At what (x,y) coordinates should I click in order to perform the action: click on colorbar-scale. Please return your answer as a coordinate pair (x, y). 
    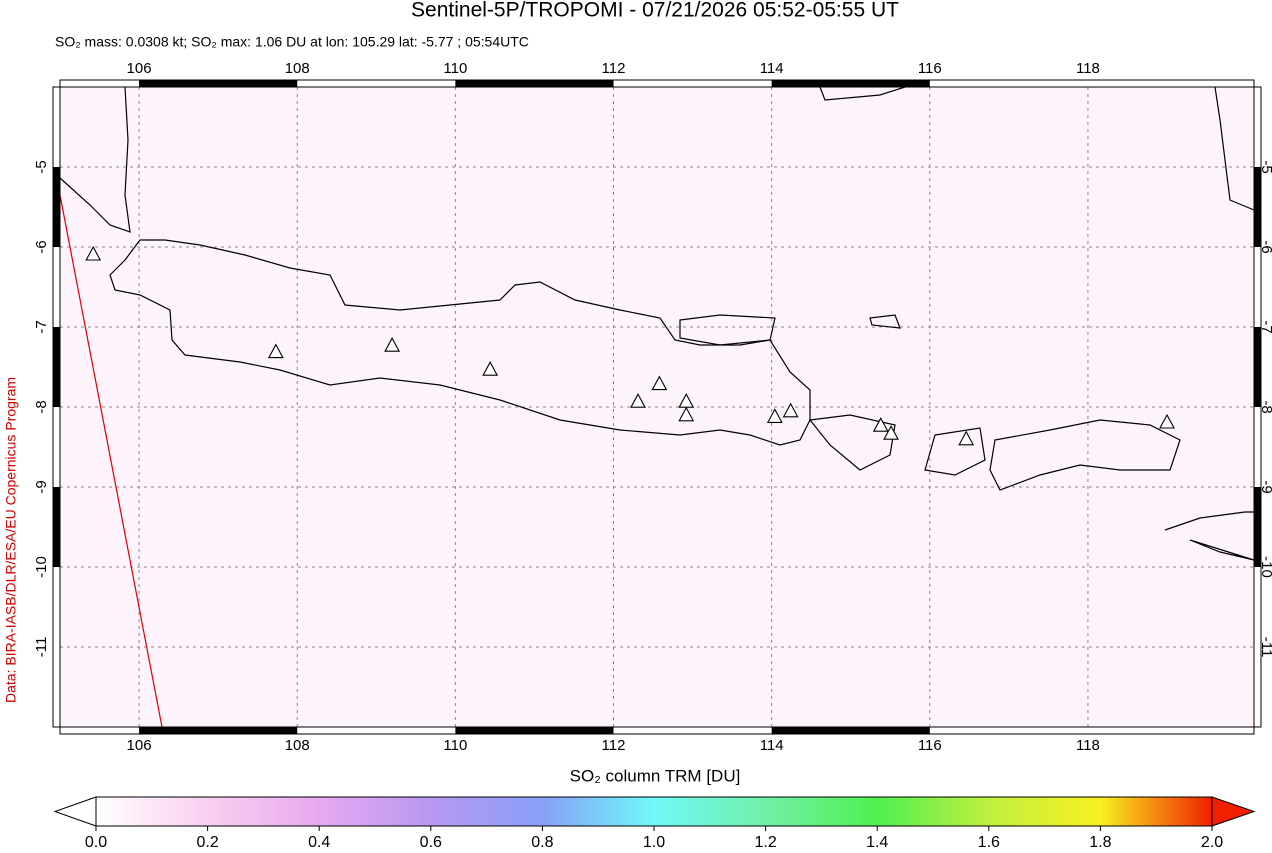
    Looking at the image, I should click on (654, 811).